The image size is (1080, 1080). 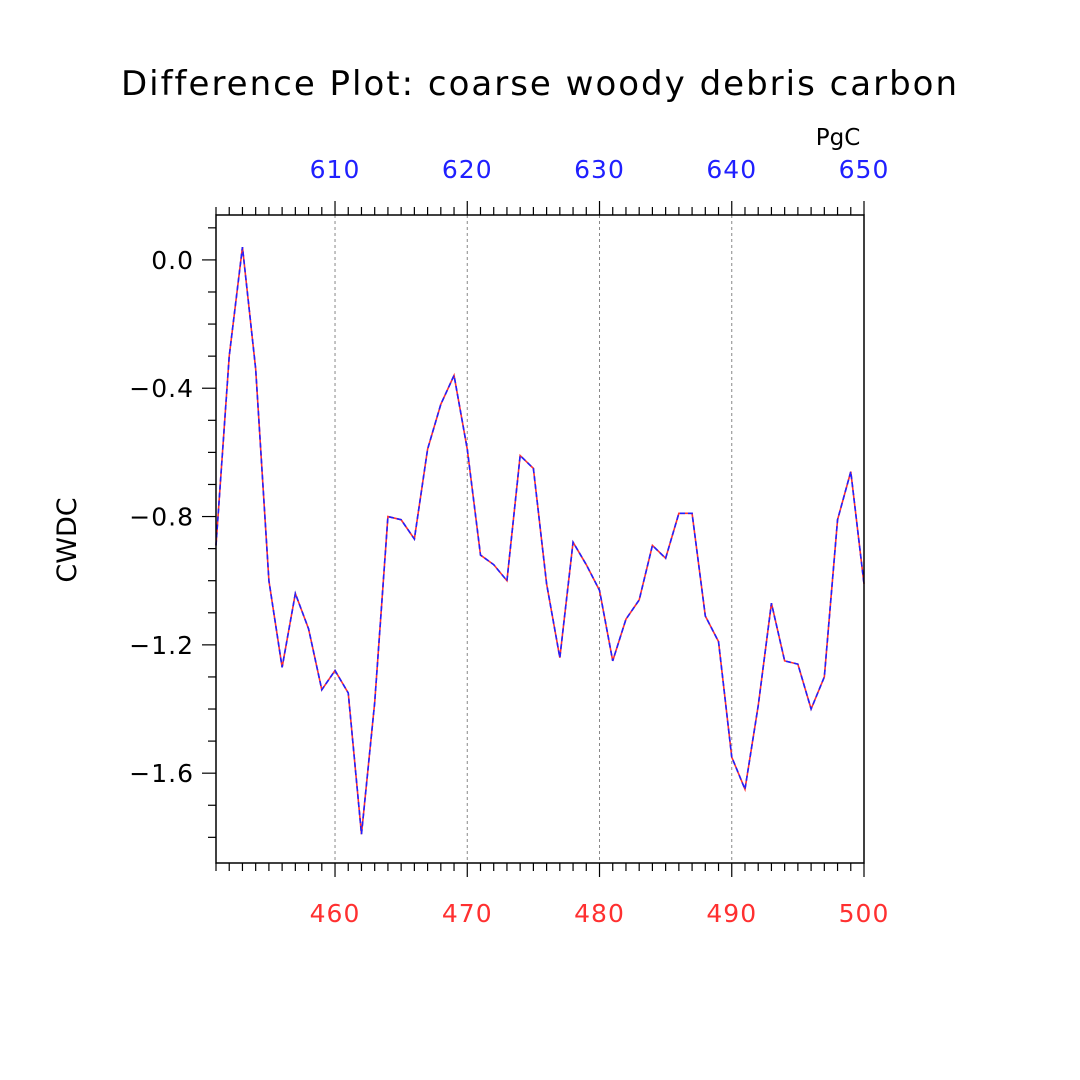 What do you see at coordinates (467, 913) in the screenshot?
I see `x-tick-label-bottom-1: 470` at bounding box center [467, 913].